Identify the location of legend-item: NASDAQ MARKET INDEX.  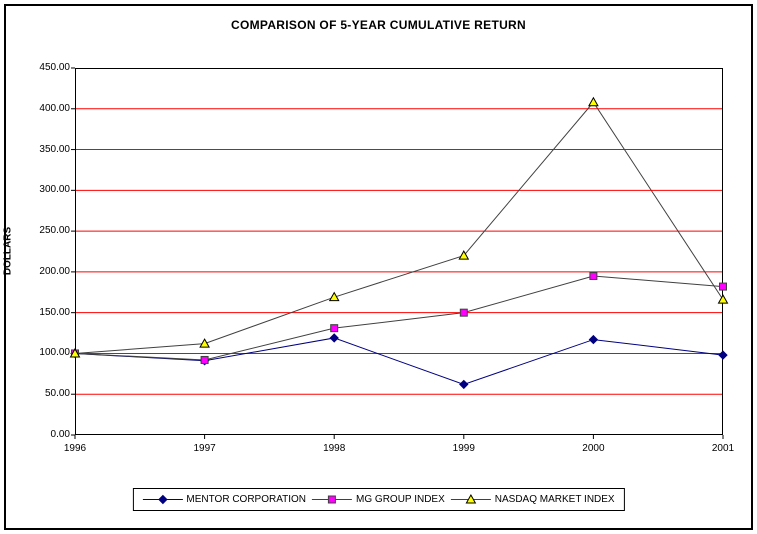
(532, 499).